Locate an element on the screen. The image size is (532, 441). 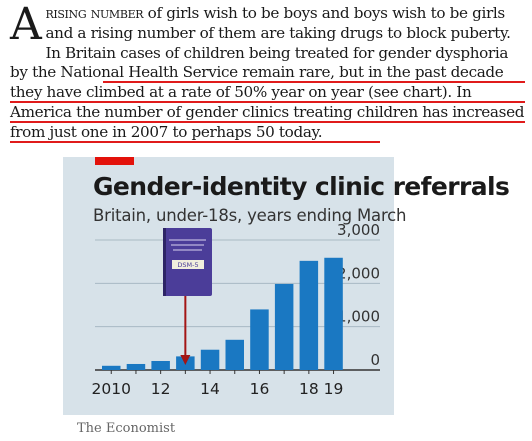
y-tick-label-1000: 1,000 is located at coordinates (358, 317).